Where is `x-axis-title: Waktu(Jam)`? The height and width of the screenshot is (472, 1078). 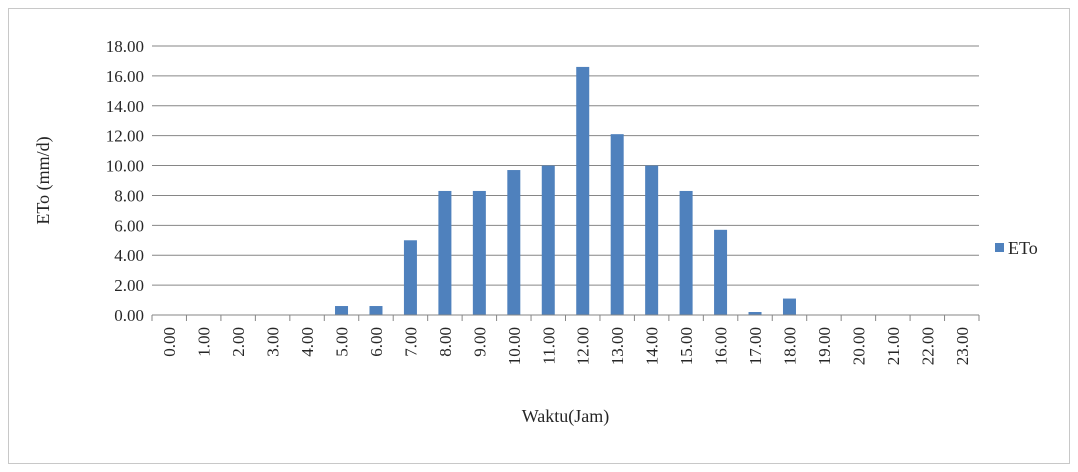
x-axis-title: Waktu(Jam) is located at coordinates (566, 416).